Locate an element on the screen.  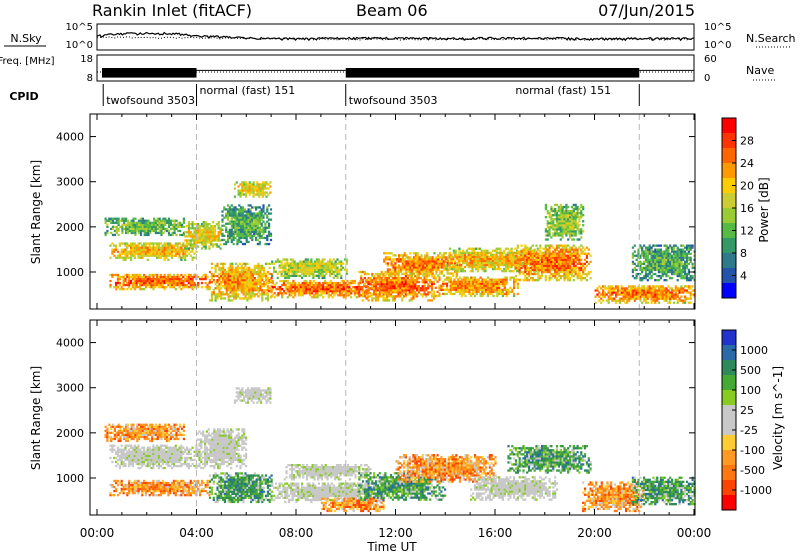
frequency-left-label: Freq. [MHz] is located at coordinates (27, 61).